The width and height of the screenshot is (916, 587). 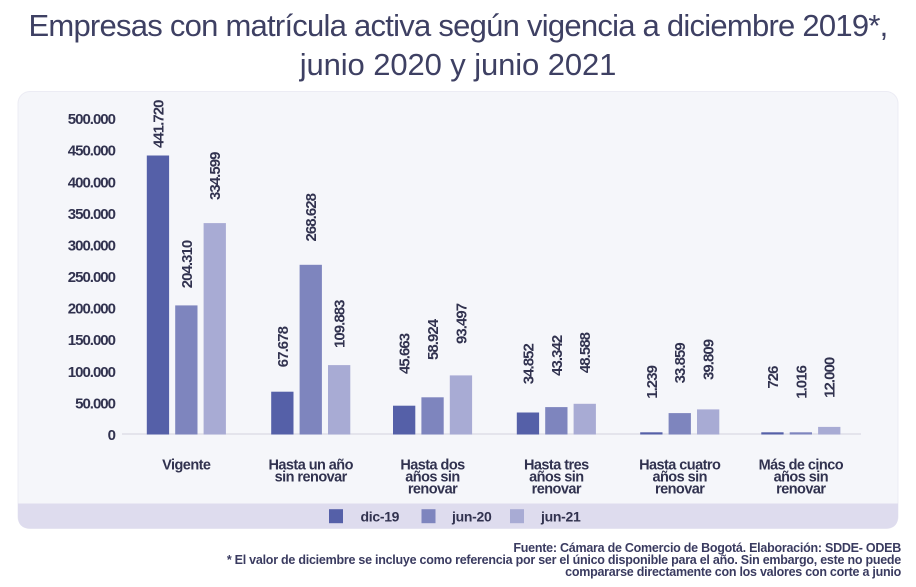 I want to click on svg-text: 334.599, so click(x=215, y=176).